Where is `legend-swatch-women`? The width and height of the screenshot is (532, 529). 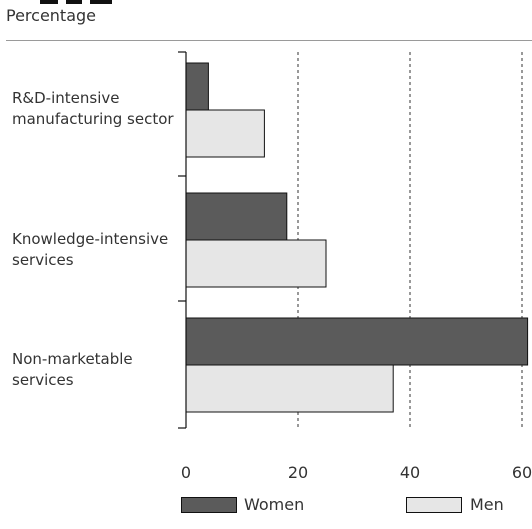
legend-swatch-women is located at coordinates (209, 505).